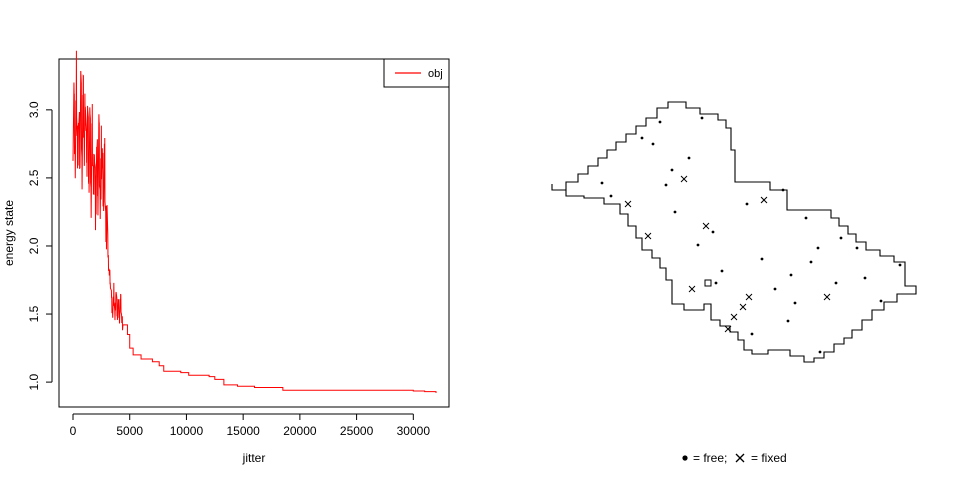 The height and width of the screenshot is (480, 960). Describe the element at coordinates (685, 458) in the screenshot. I see `free-dot-icon` at that location.